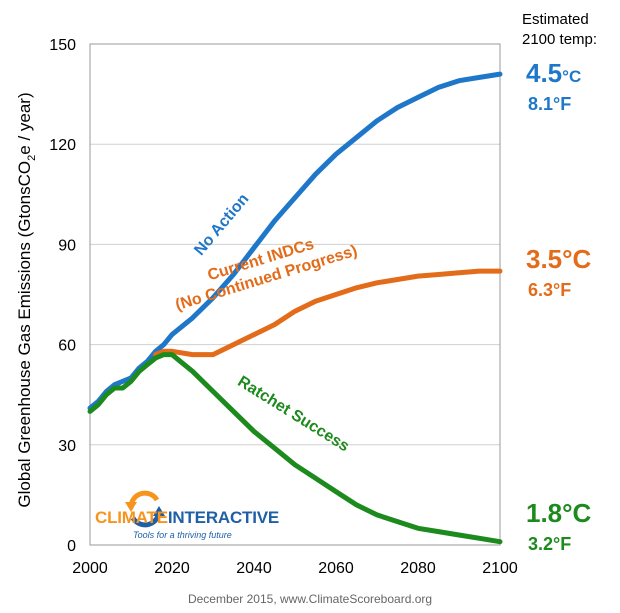  Describe the element at coordinates (62, 296) in the screenshot. I see `y-tick-labels: 0 30 60 90 120 150` at that location.